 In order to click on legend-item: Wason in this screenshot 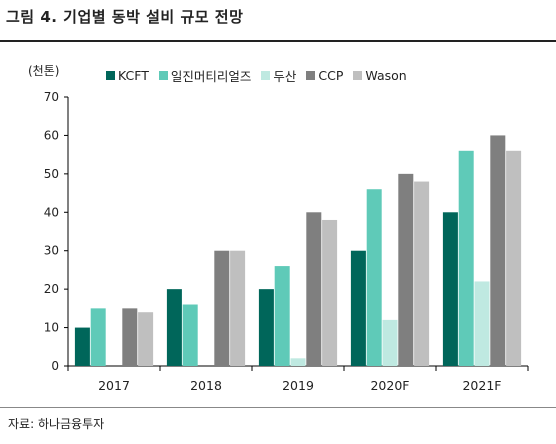, I will do `click(380, 75)`.